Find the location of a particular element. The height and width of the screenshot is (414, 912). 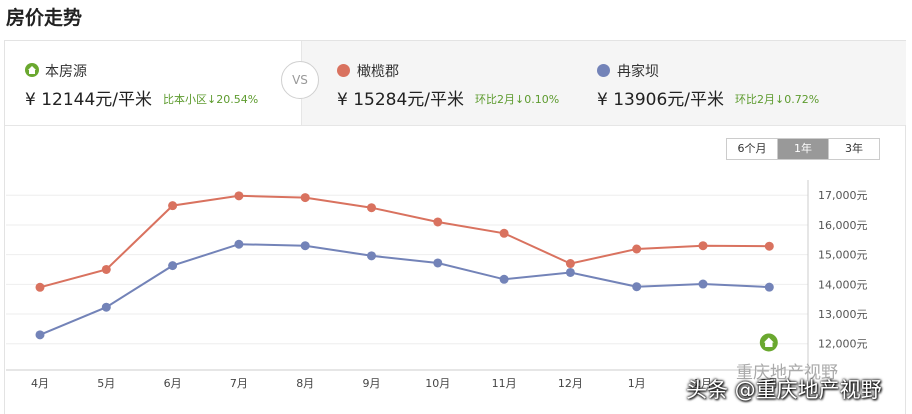

own-listing-change: 比本小区↓20.54% is located at coordinates (211, 99).